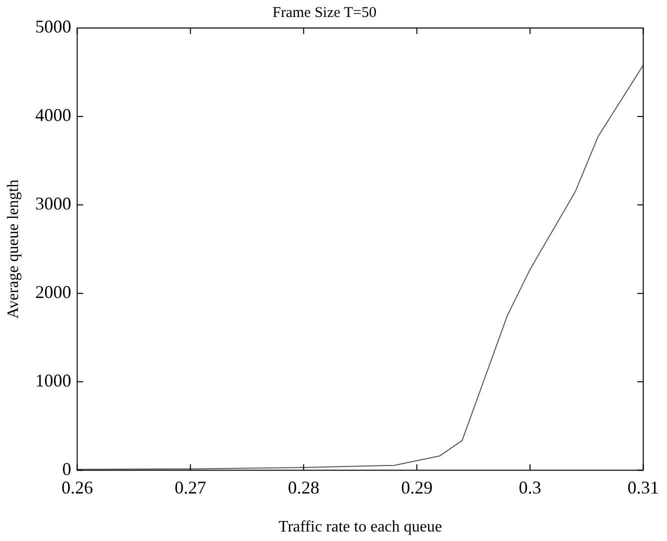 The width and height of the screenshot is (667, 541). Describe the element at coordinates (417, 488) in the screenshot. I see `x-tick-label: 0.29` at that location.